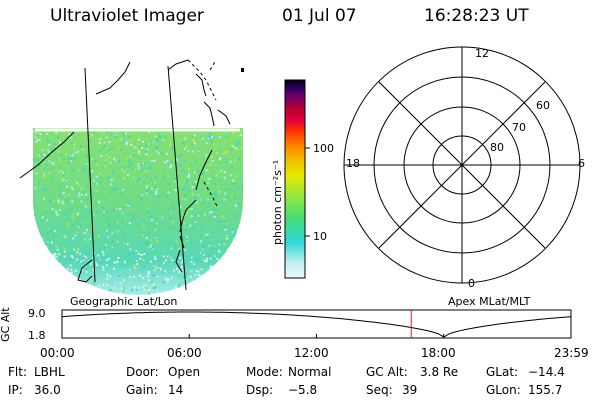  What do you see at coordinates (387, 372) in the screenshot?
I see `gcalt-key: GC Alt:` at bounding box center [387, 372].